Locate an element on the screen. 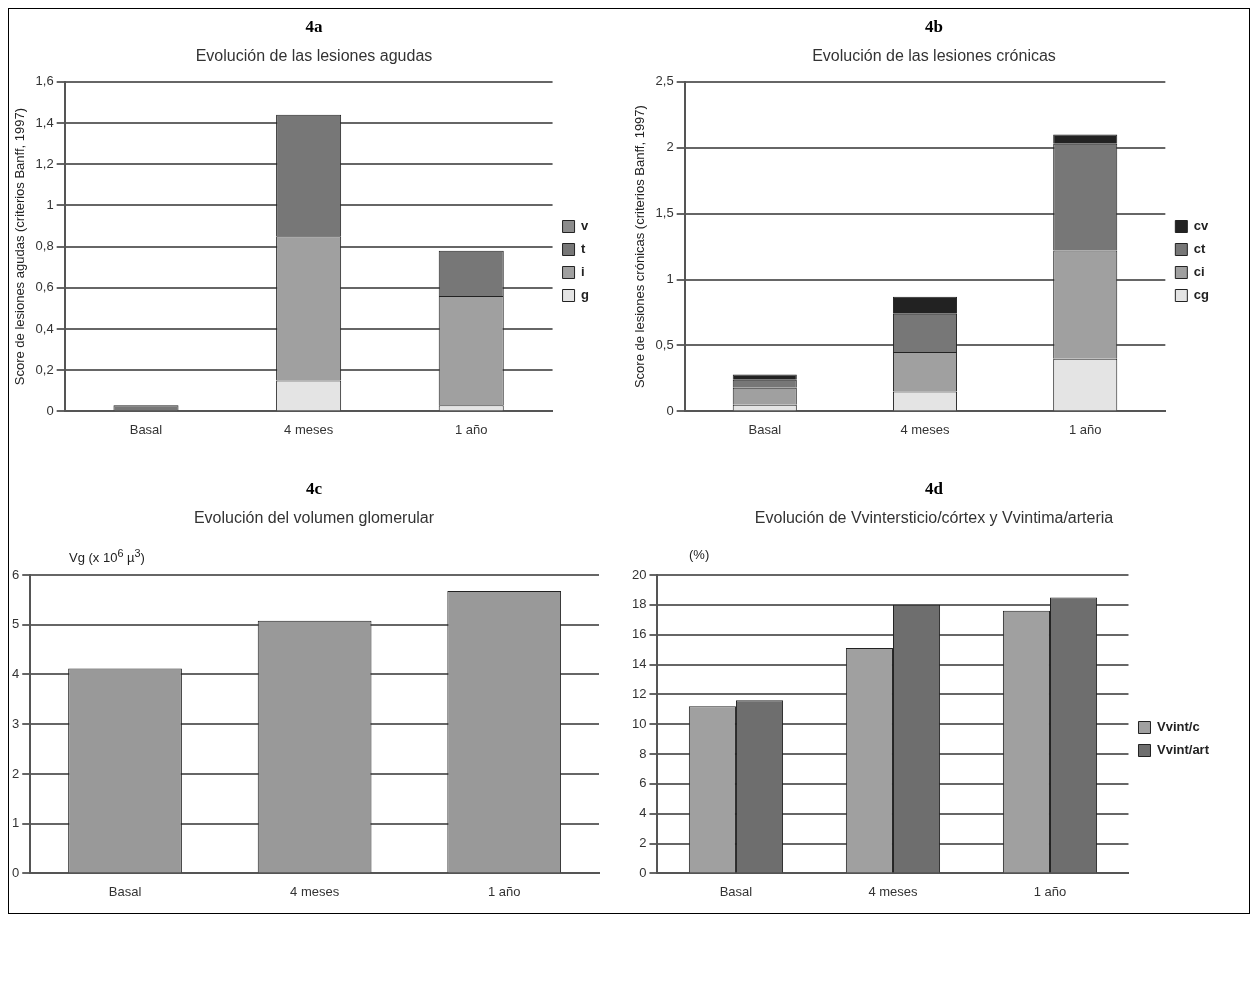 Image resolution: width=1258 pixels, height=985 pixels. legend-label: Vvint/c is located at coordinates (1178, 727).